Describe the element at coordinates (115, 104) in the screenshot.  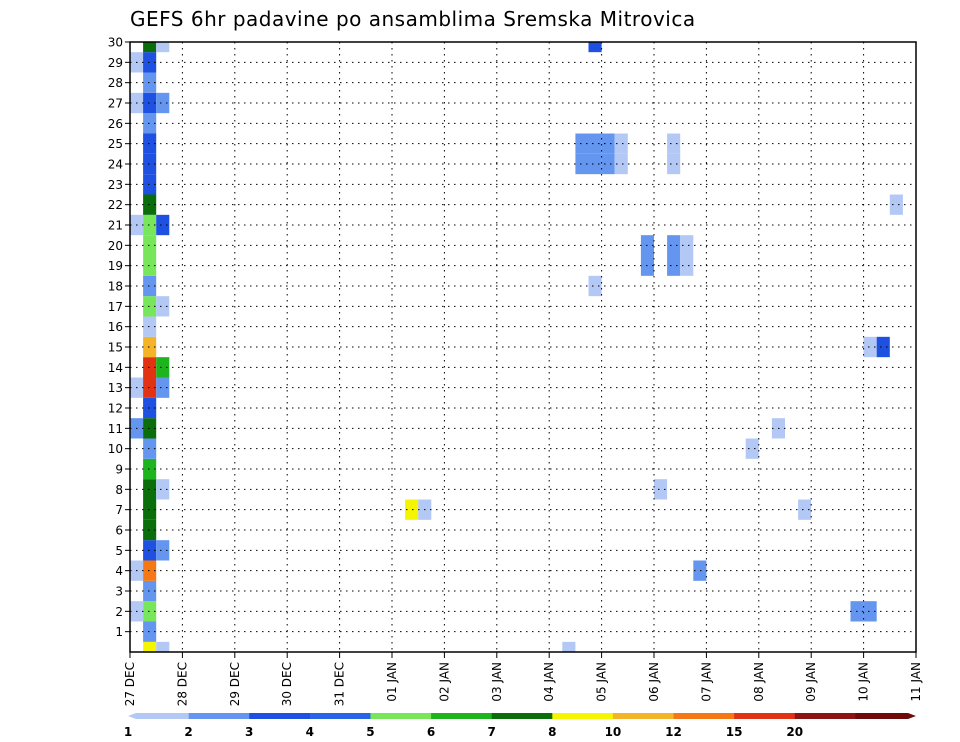
I see `y-tick-label: 27` at that location.